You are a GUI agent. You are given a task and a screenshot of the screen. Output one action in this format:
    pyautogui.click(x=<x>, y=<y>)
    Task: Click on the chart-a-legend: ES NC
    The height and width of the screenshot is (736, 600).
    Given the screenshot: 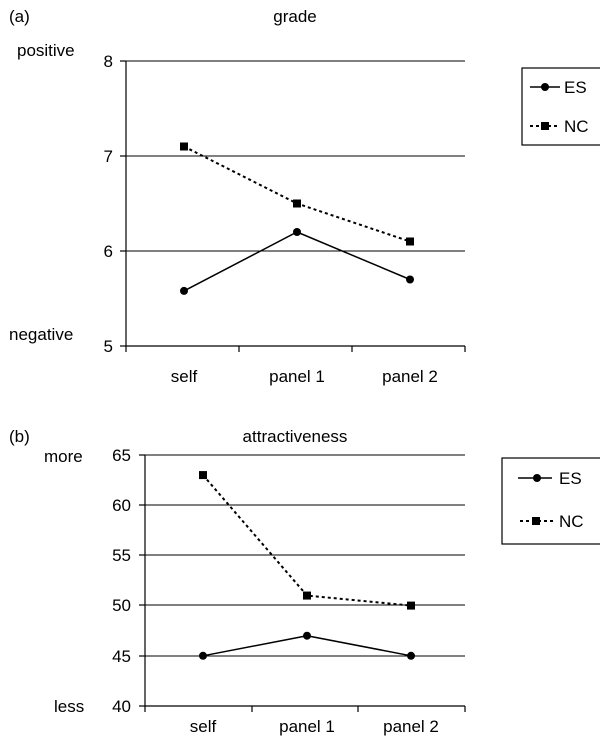 What is the action you would take?
    pyautogui.click(x=560, y=106)
    